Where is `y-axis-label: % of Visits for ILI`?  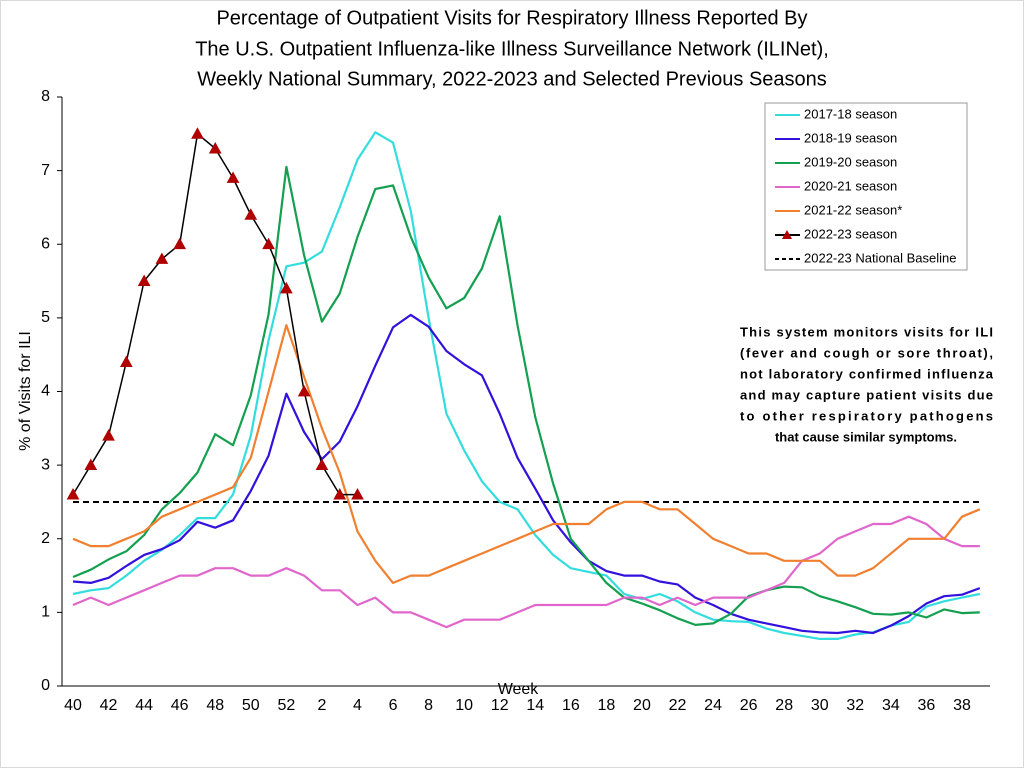
y-axis-label: % of Visits for ILI is located at coordinates (25, 391).